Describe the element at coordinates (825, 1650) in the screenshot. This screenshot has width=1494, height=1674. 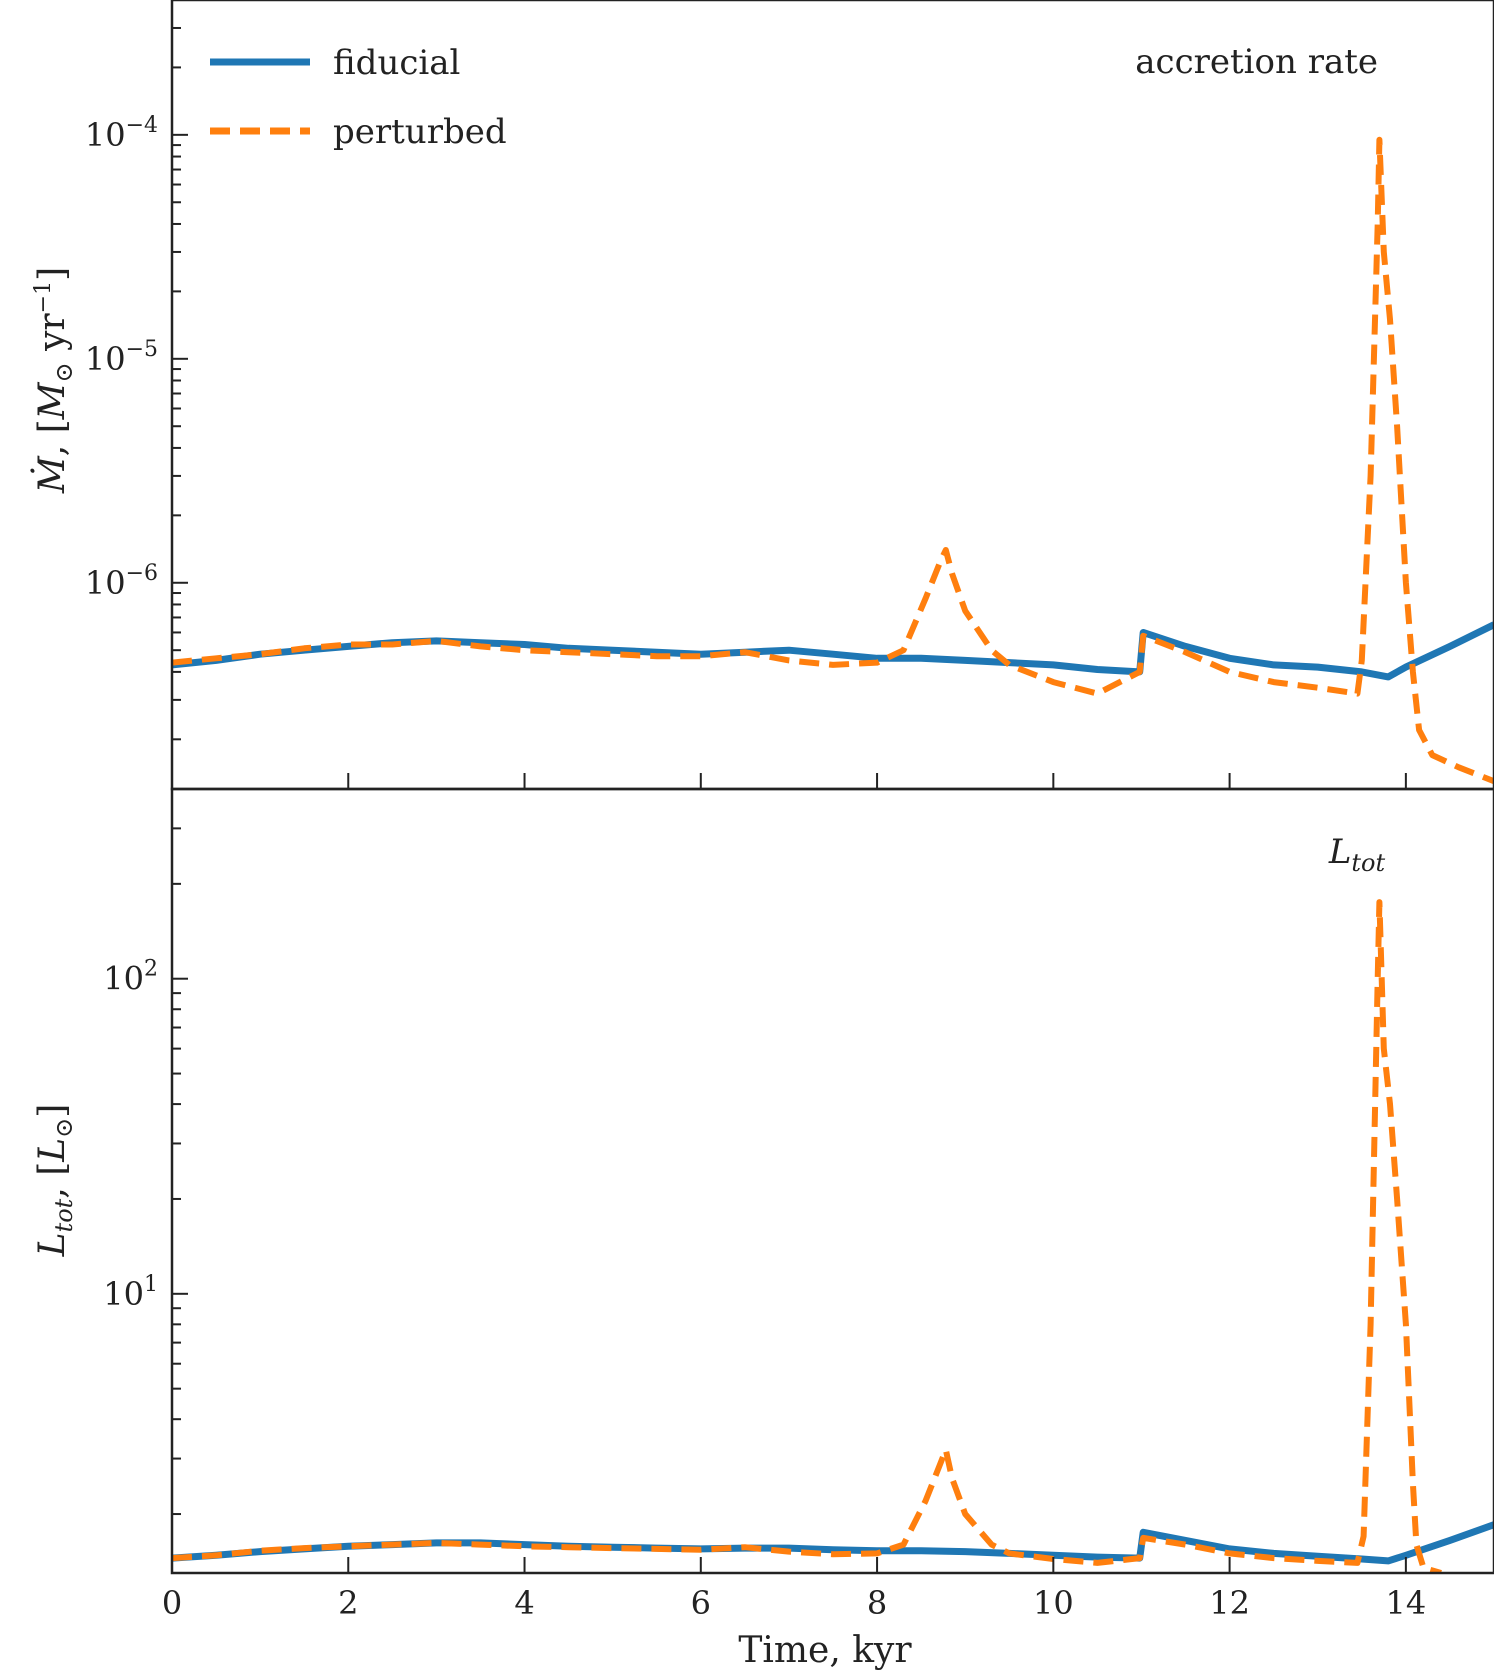
I see `x-axis-title: Time, kyr` at that location.